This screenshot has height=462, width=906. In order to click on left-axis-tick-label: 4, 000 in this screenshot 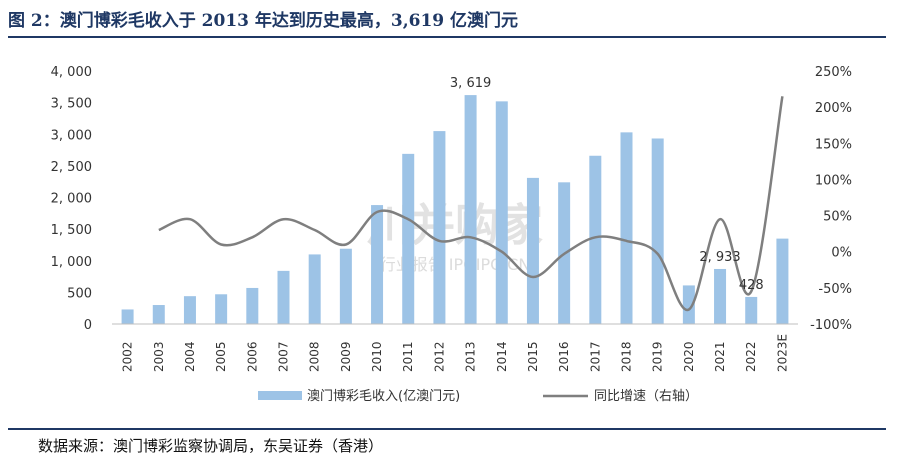, I will do `click(71, 72)`.